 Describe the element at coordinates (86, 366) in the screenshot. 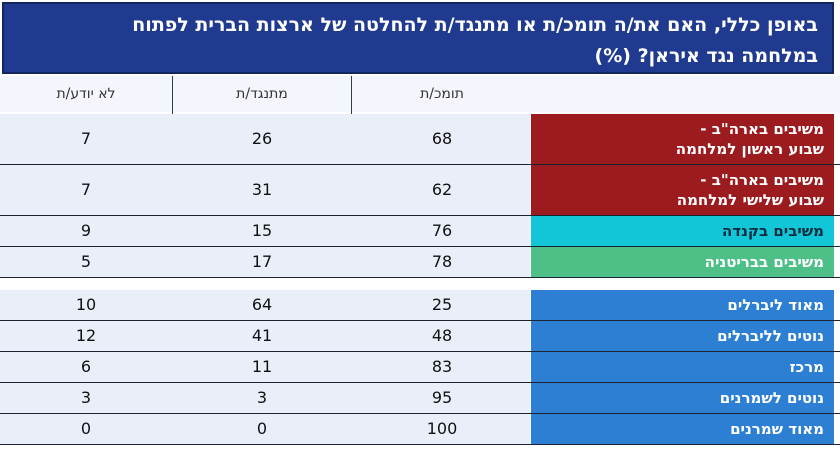

I see `dont-know-value: 6` at that location.